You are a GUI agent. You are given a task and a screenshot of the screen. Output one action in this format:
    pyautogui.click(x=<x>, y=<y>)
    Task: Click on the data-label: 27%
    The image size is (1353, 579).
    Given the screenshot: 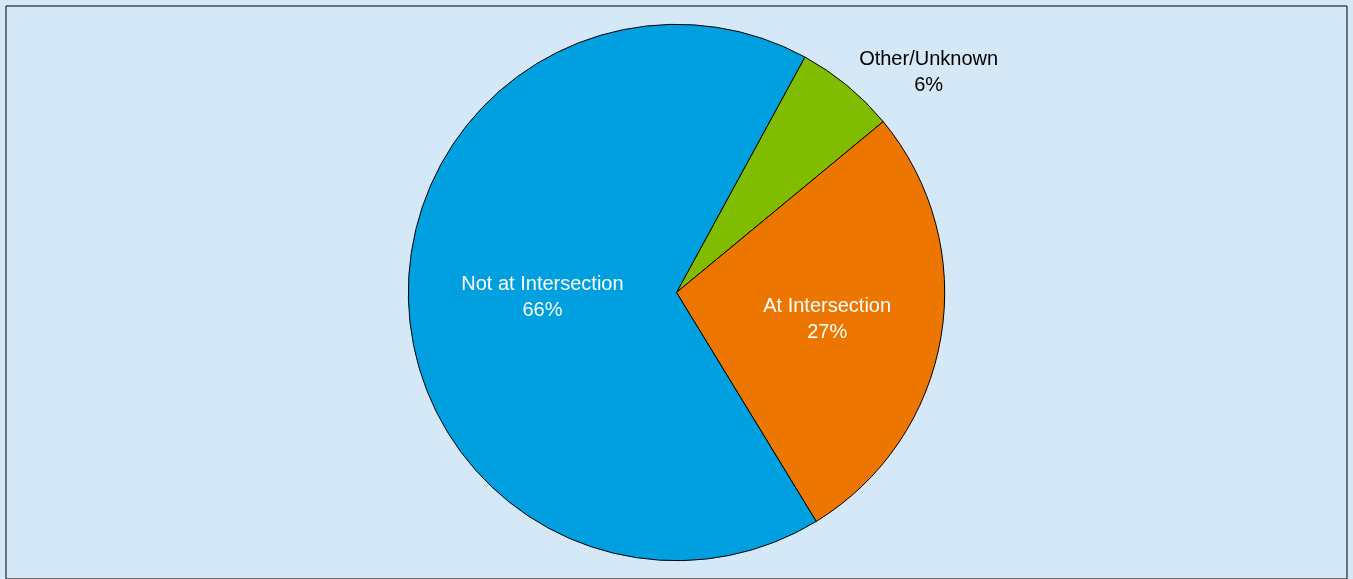 What is the action you would take?
    pyautogui.click(x=827, y=330)
    